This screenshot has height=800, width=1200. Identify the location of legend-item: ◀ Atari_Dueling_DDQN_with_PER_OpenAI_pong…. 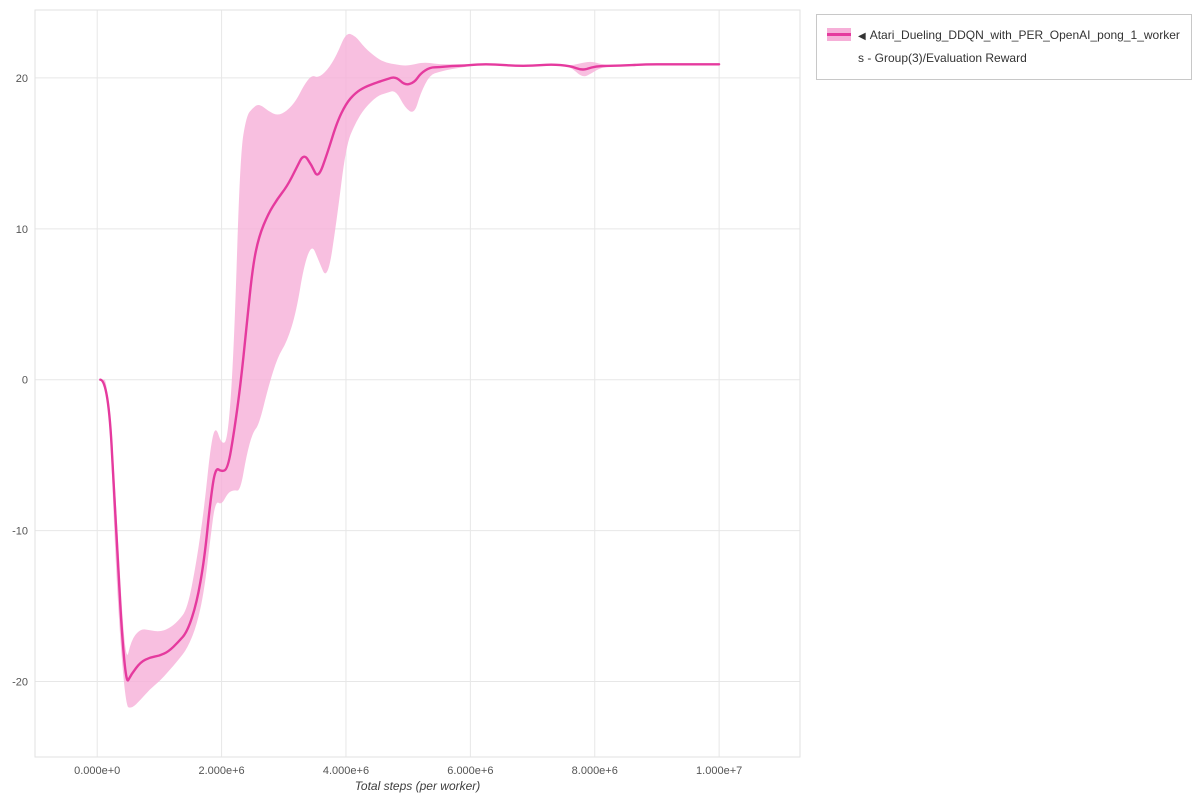
(1004, 47).